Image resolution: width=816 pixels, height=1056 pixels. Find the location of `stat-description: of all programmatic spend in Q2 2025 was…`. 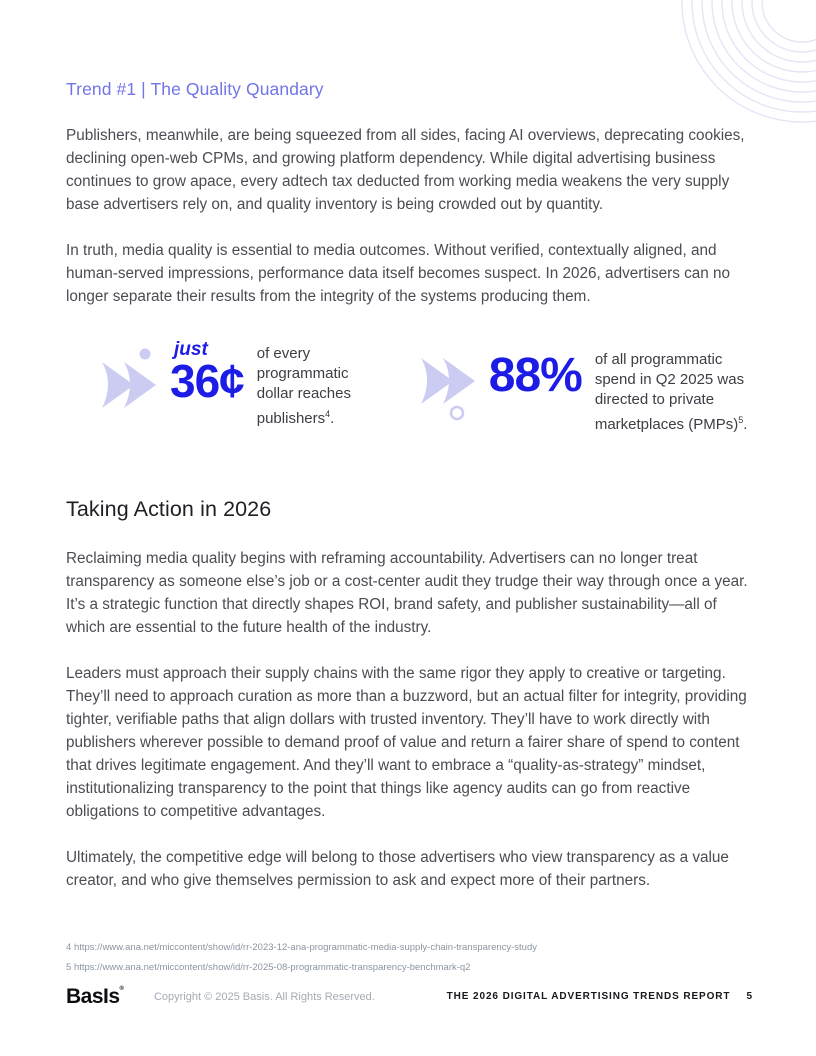

stat-description: of all programmatic spend in Q2 2025 was… is located at coordinates (681, 392).